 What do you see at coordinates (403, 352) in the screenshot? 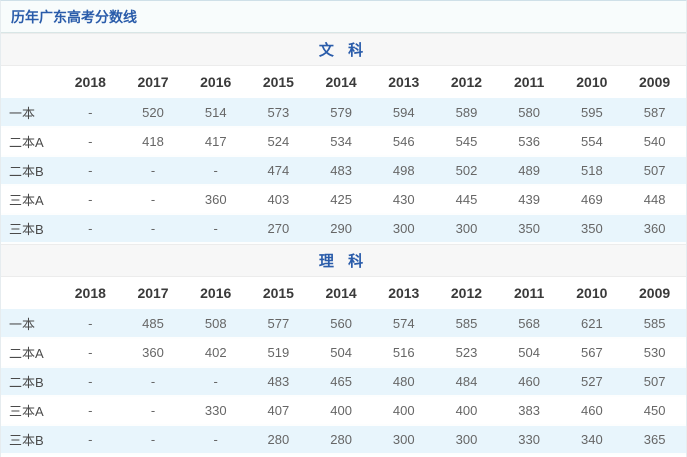
I see `score-cell: 516` at bounding box center [403, 352].